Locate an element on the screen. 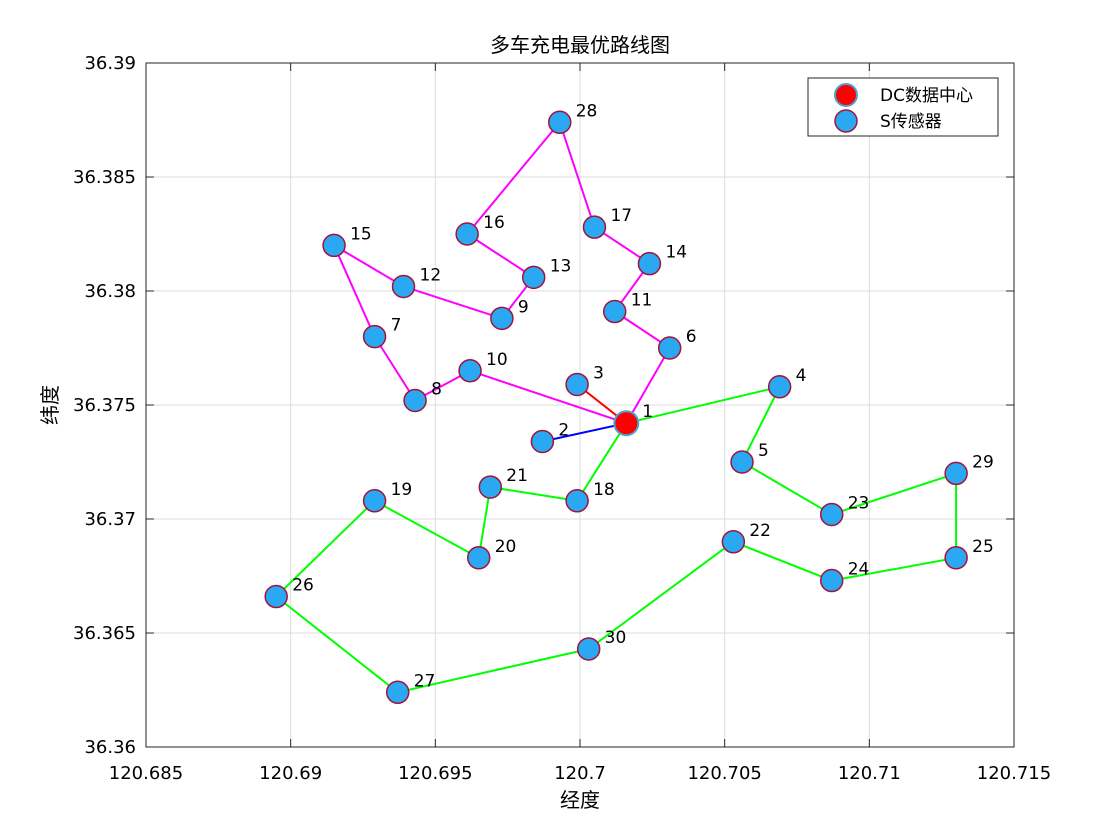  point-label: 21 is located at coordinates (517, 476).